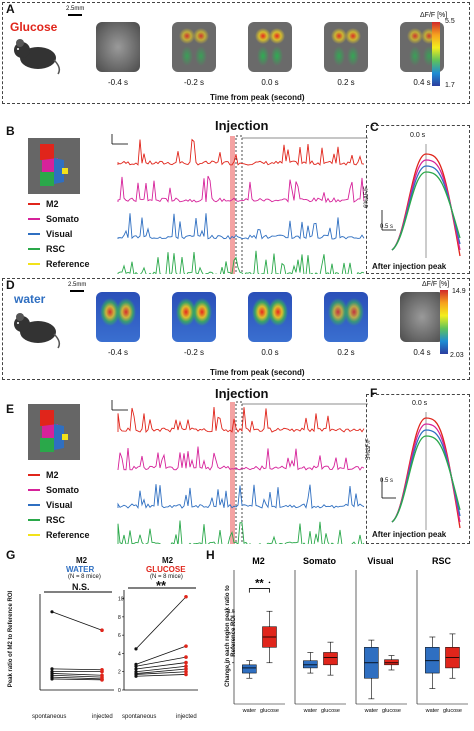 This screenshot has width=474, height=731. What do you see at coordinates (239, 204) in the screenshot?
I see `panel-b-traces` at bounding box center [239, 204].